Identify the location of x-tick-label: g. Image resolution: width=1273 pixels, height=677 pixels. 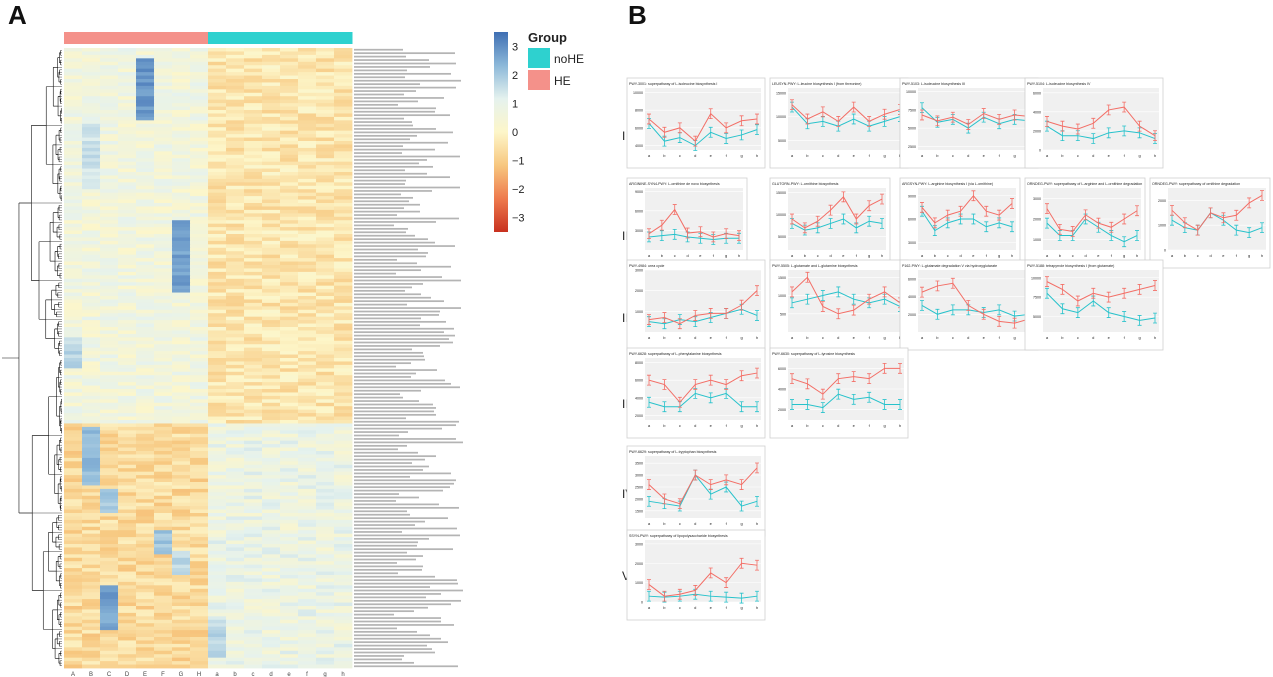
(1139, 155).